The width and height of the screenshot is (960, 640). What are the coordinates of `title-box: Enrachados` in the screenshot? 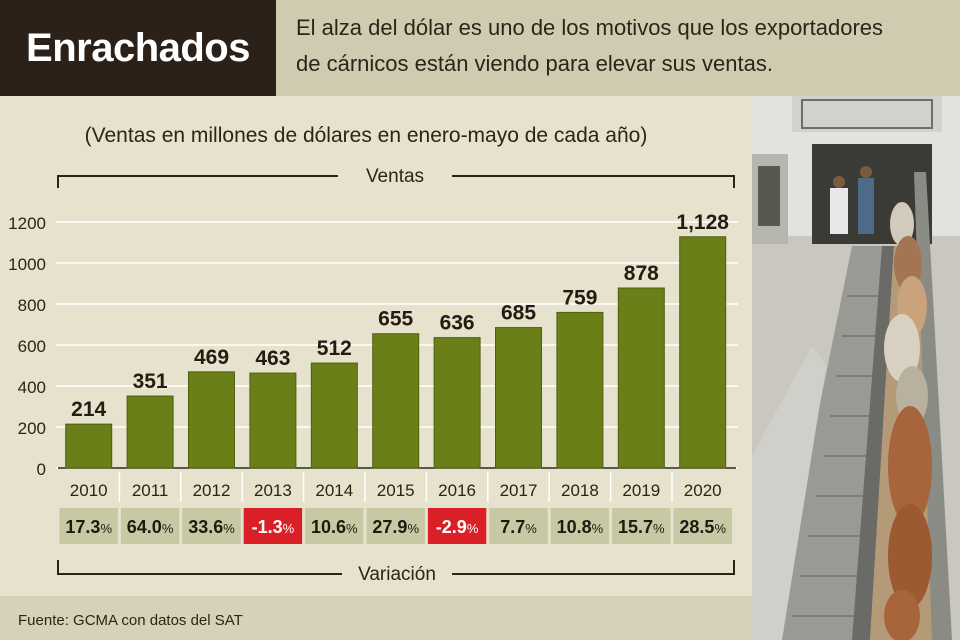 It's located at (138, 48).